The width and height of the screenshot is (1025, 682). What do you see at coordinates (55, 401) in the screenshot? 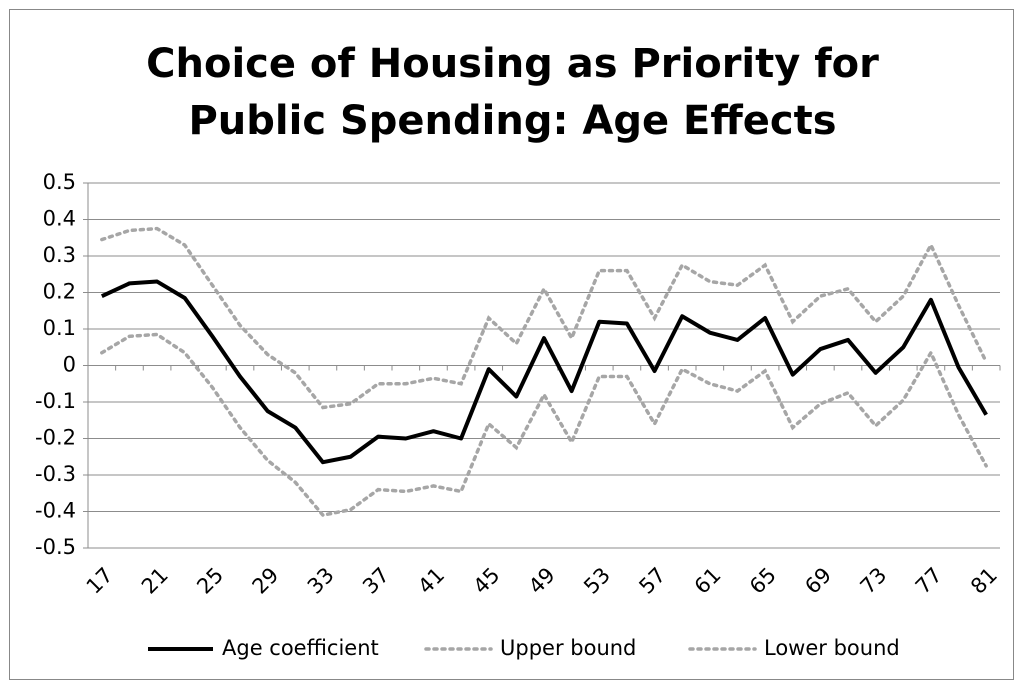
I see `y-tick-label: -0.1` at bounding box center [55, 401].